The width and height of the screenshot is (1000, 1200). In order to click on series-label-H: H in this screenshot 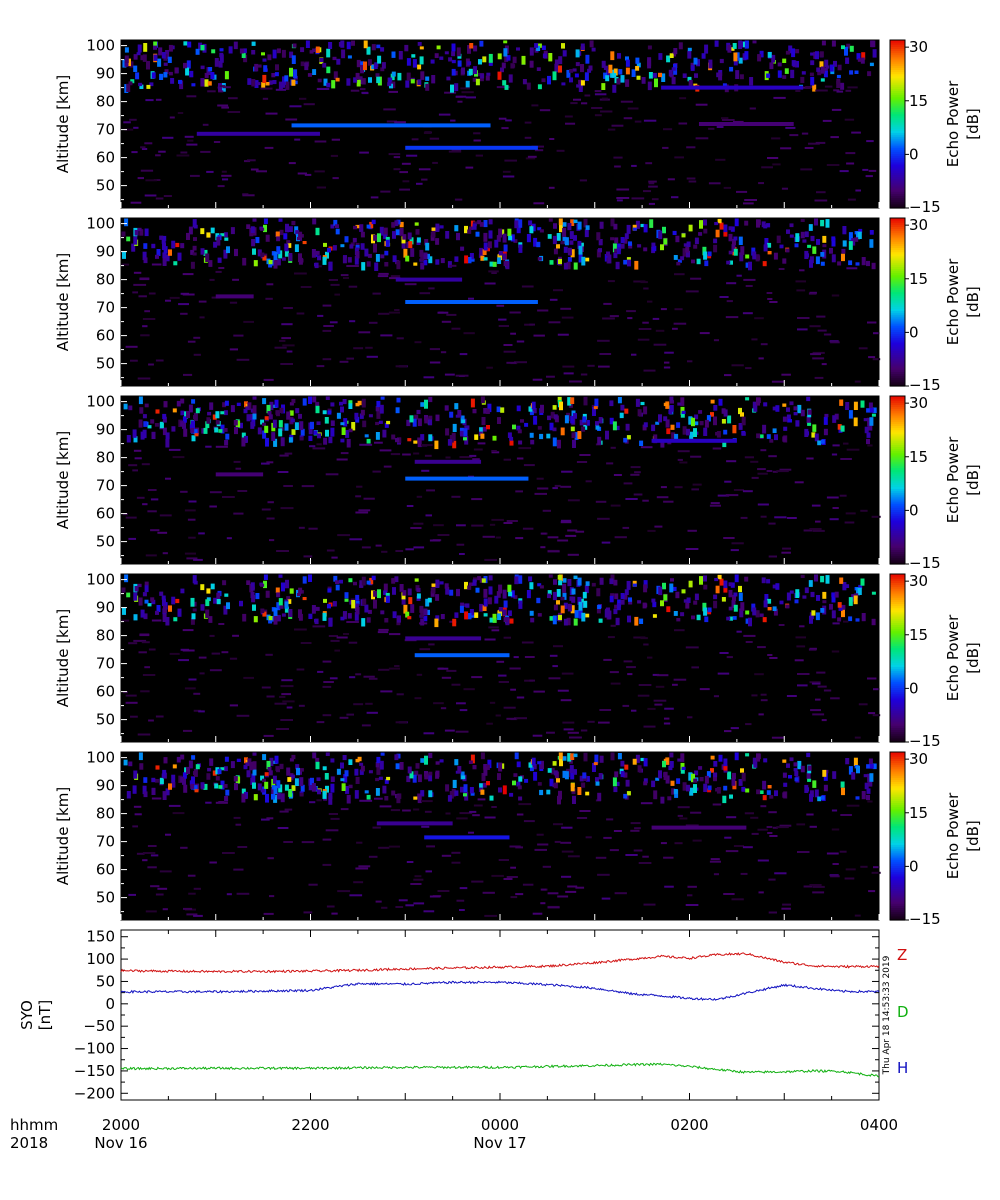, I will do `click(902, 1068)`.